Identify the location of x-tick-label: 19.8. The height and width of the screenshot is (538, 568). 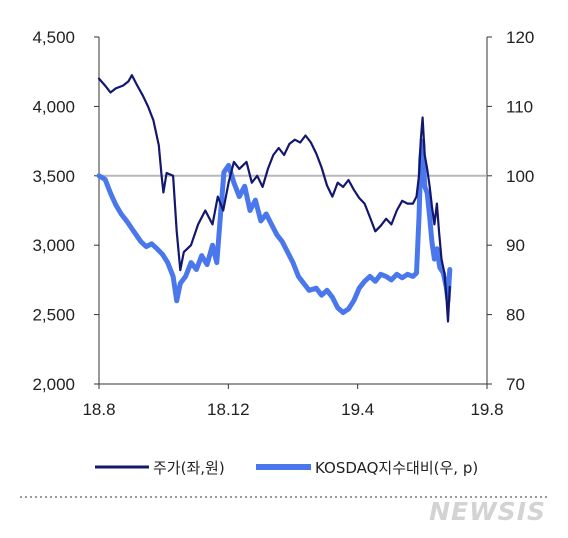
(486, 409).